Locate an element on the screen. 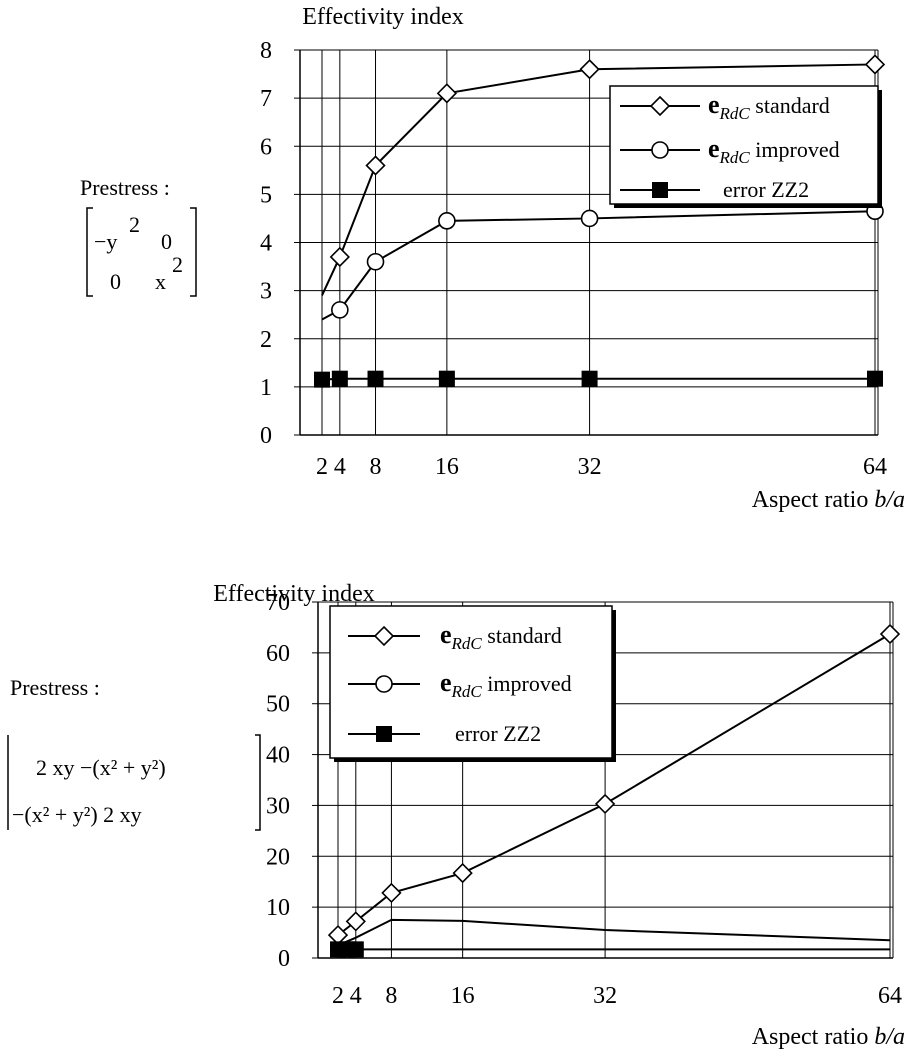 This screenshot has width=913, height=1063. y-tick-label: 10 is located at coordinates (278, 908).